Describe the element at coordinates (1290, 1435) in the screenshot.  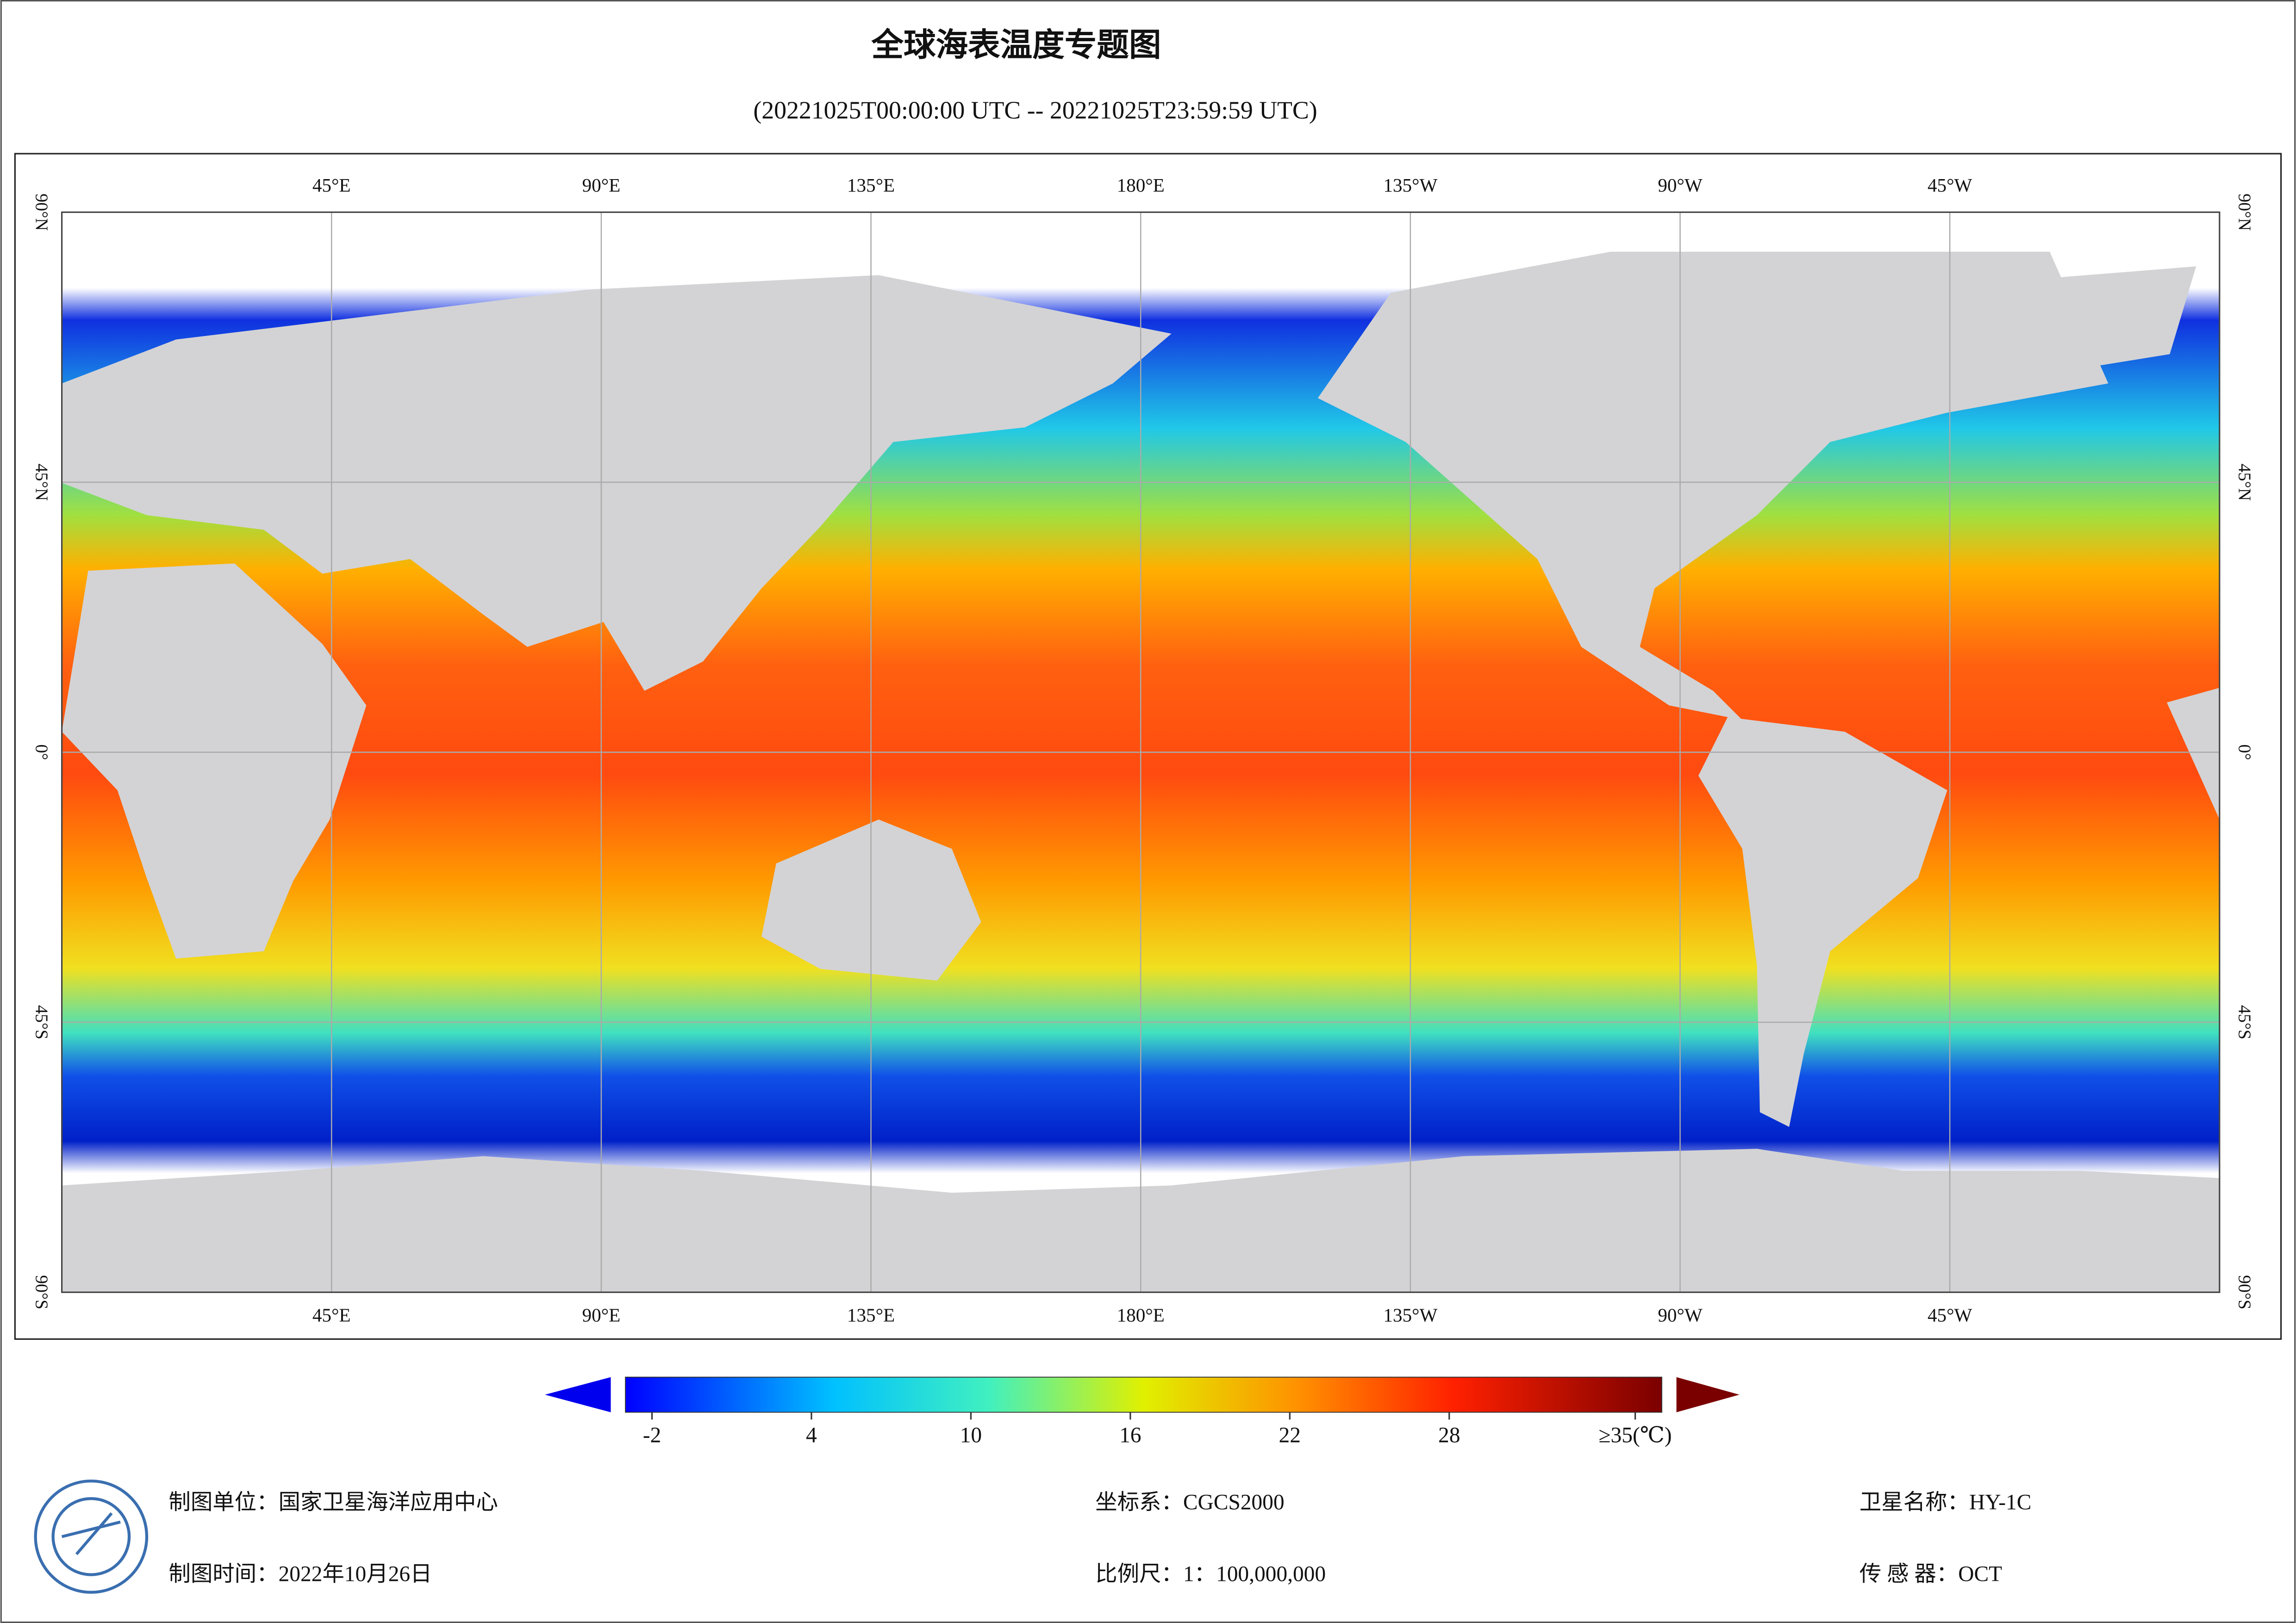
I see `colorbar-label: 22` at that location.